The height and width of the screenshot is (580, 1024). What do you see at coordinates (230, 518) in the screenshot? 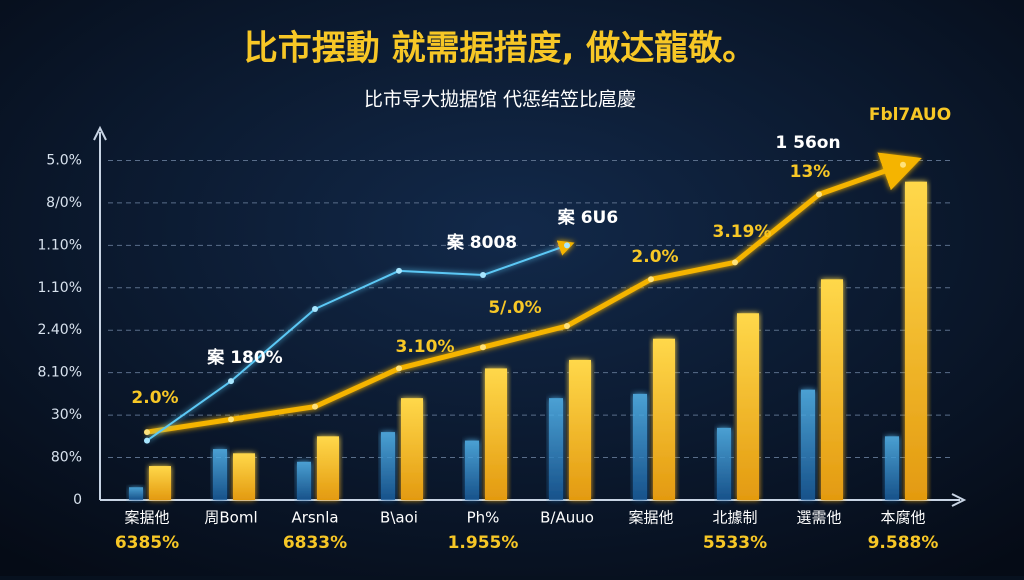
I see `x-tick-label: 周Boml` at bounding box center [230, 518].